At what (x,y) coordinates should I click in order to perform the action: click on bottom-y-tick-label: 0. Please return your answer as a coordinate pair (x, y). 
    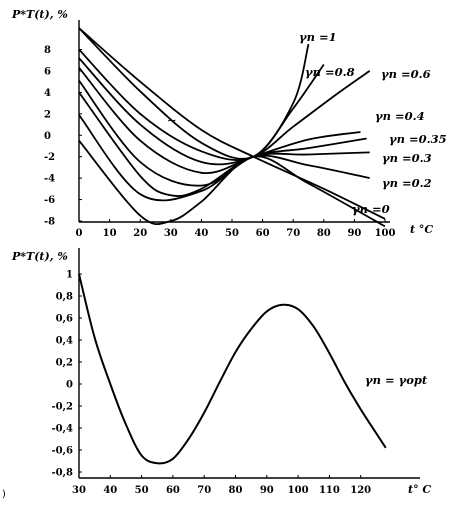
    Looking at the image, I should click on (69, 385).